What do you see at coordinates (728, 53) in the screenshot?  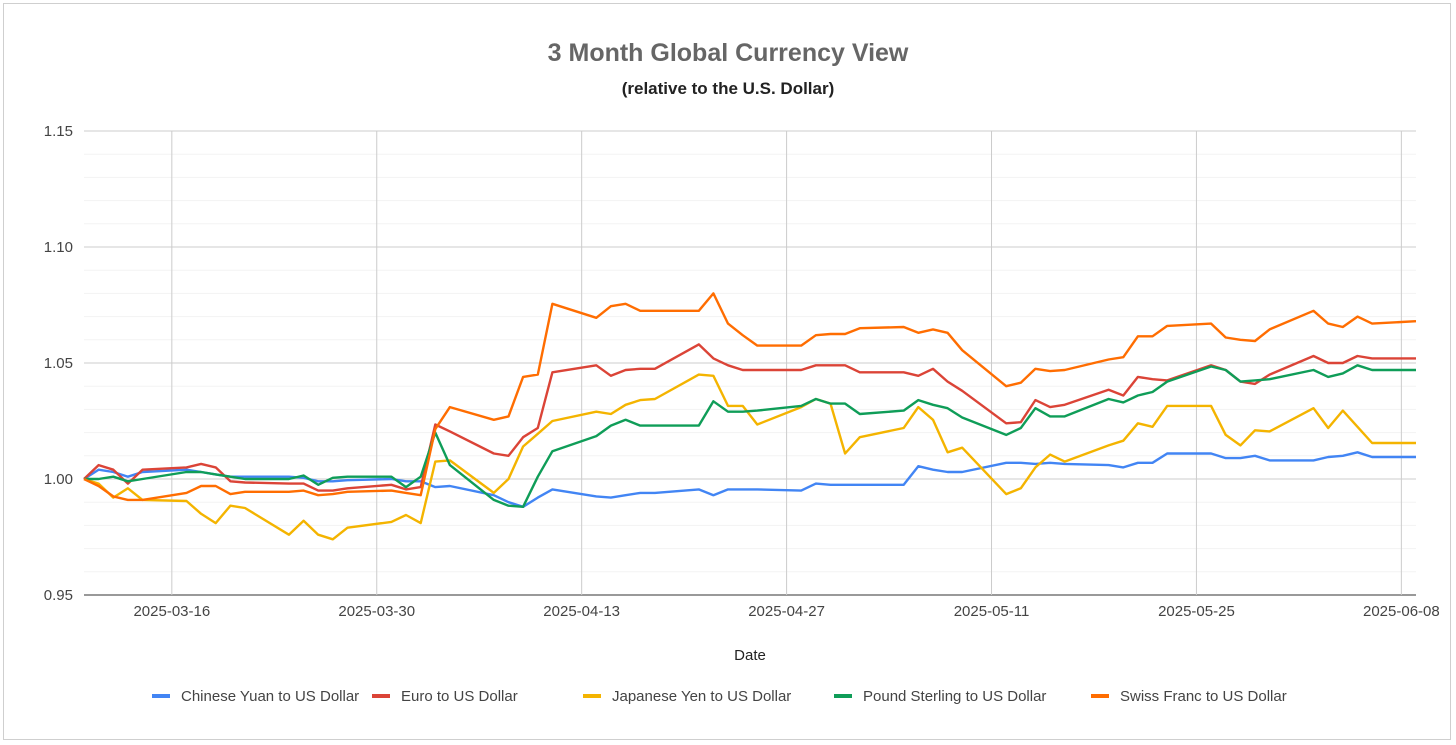 I see `chart-title: 3 Month Global Currency View` at bounding box center [728, 53].